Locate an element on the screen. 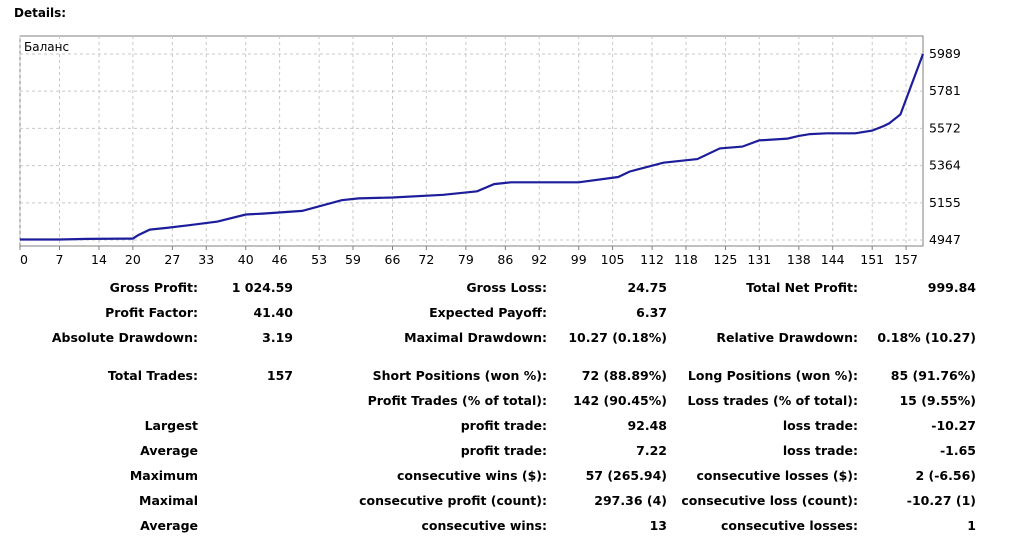 The height and width of the screenshot is (542, 1024). stat-value: 92.48 is located at coordinates (647, 425).